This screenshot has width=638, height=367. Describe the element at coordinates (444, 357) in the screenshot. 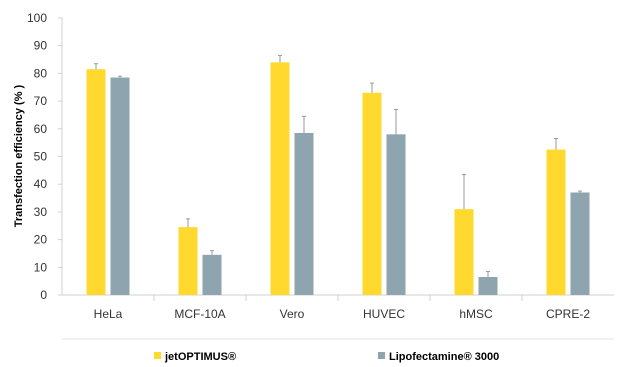

I see `legend-label: Lipofectamine® 3000` at that location.